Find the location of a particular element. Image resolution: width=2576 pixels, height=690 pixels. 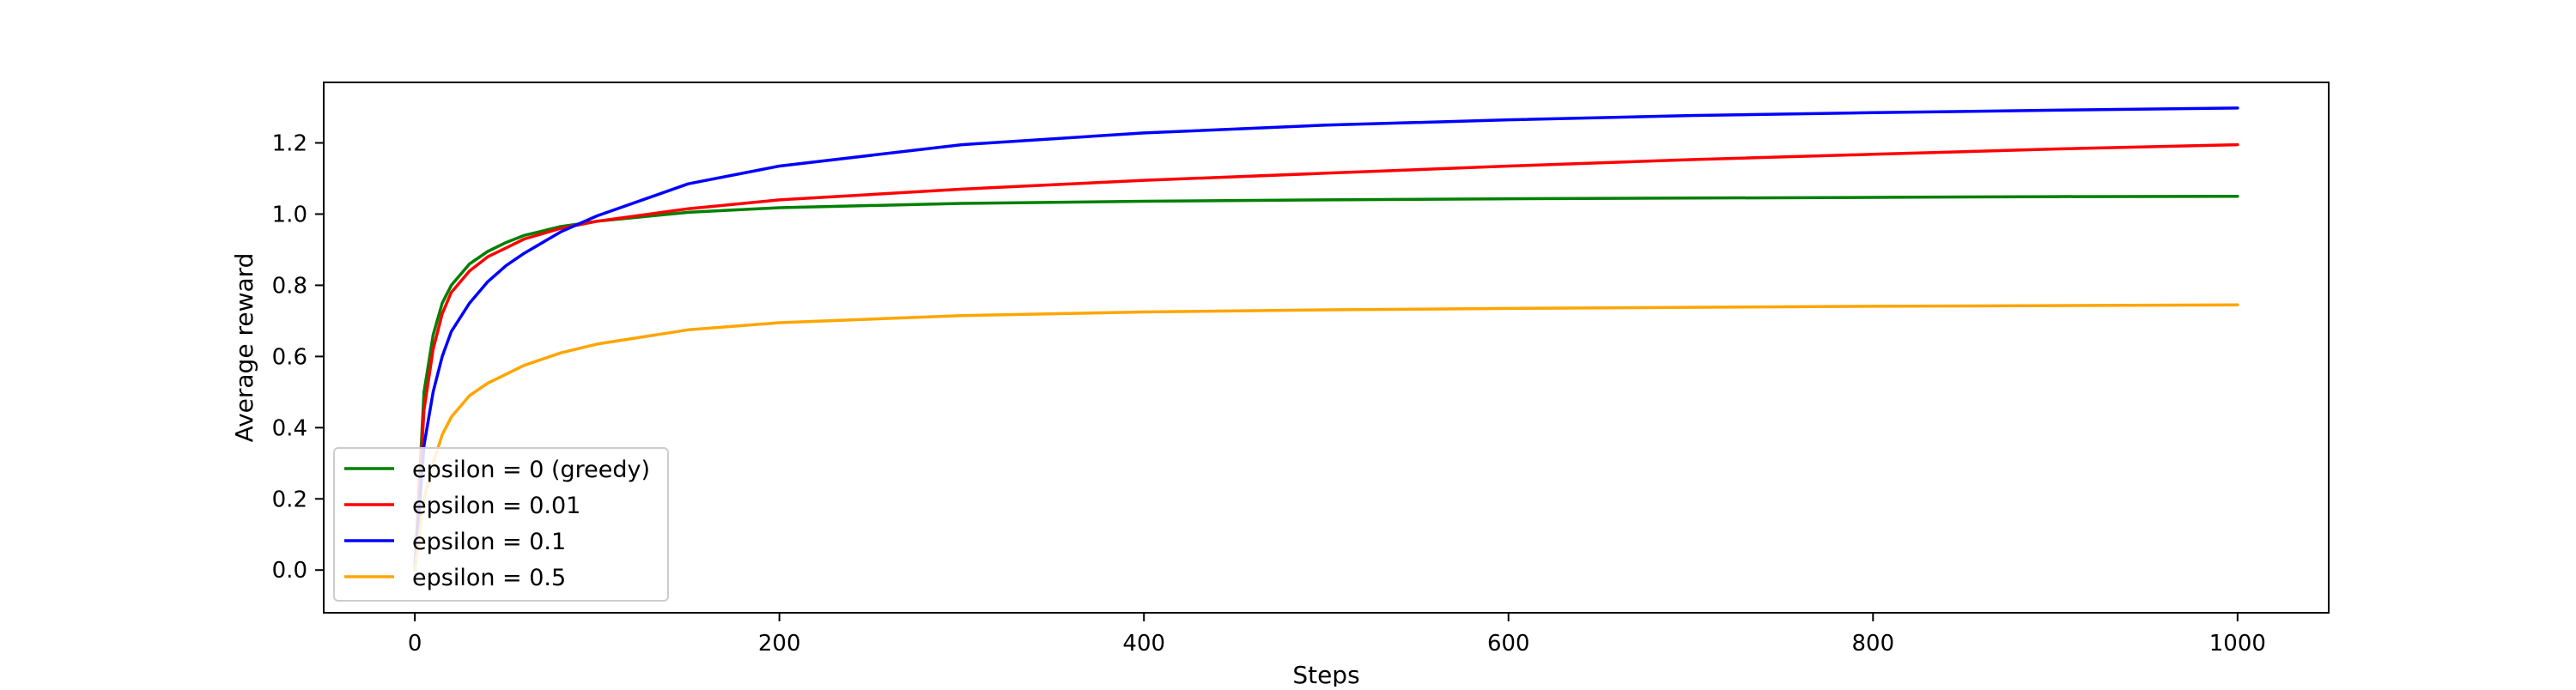

x-axis-title: Steps is located at coordinates (1325, 674).